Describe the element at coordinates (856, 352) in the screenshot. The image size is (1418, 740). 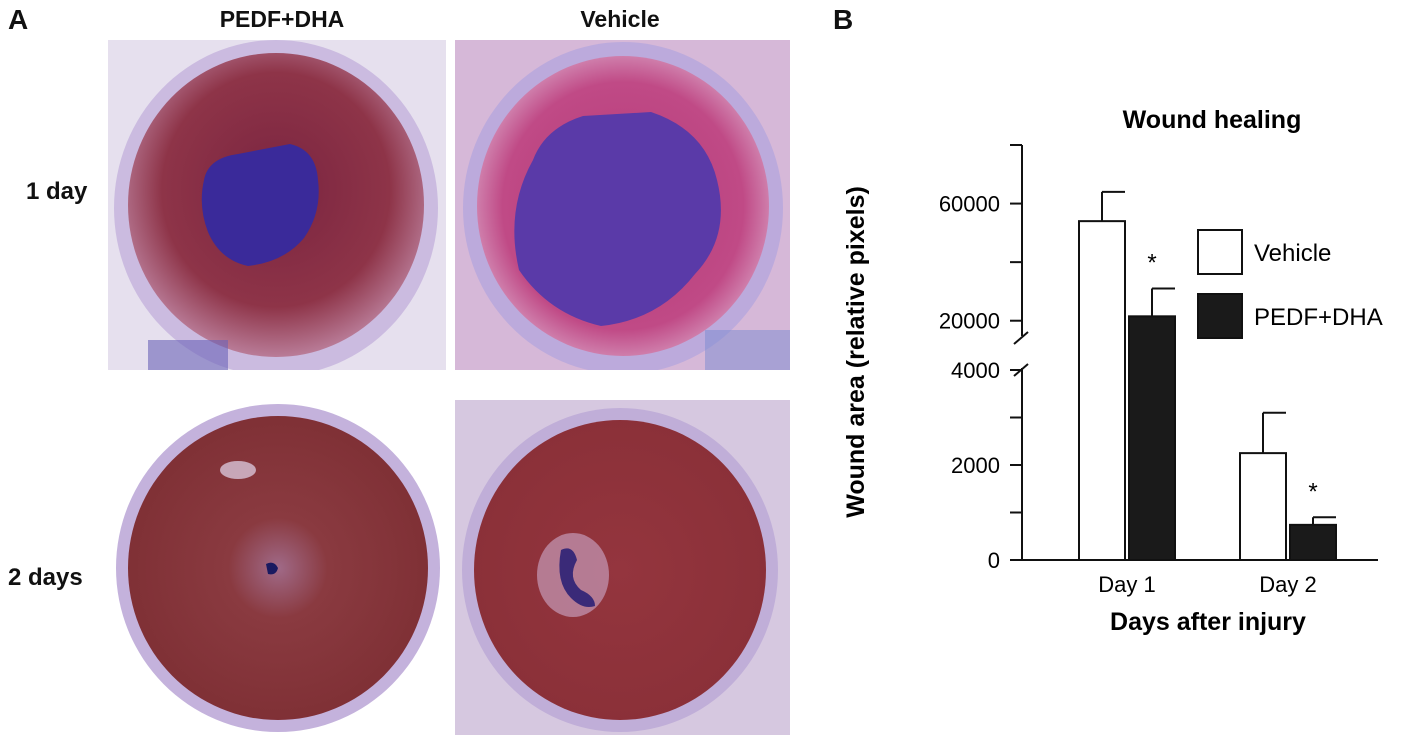
I see `y-axis-label: Wound area (relative pixels)` at that location.